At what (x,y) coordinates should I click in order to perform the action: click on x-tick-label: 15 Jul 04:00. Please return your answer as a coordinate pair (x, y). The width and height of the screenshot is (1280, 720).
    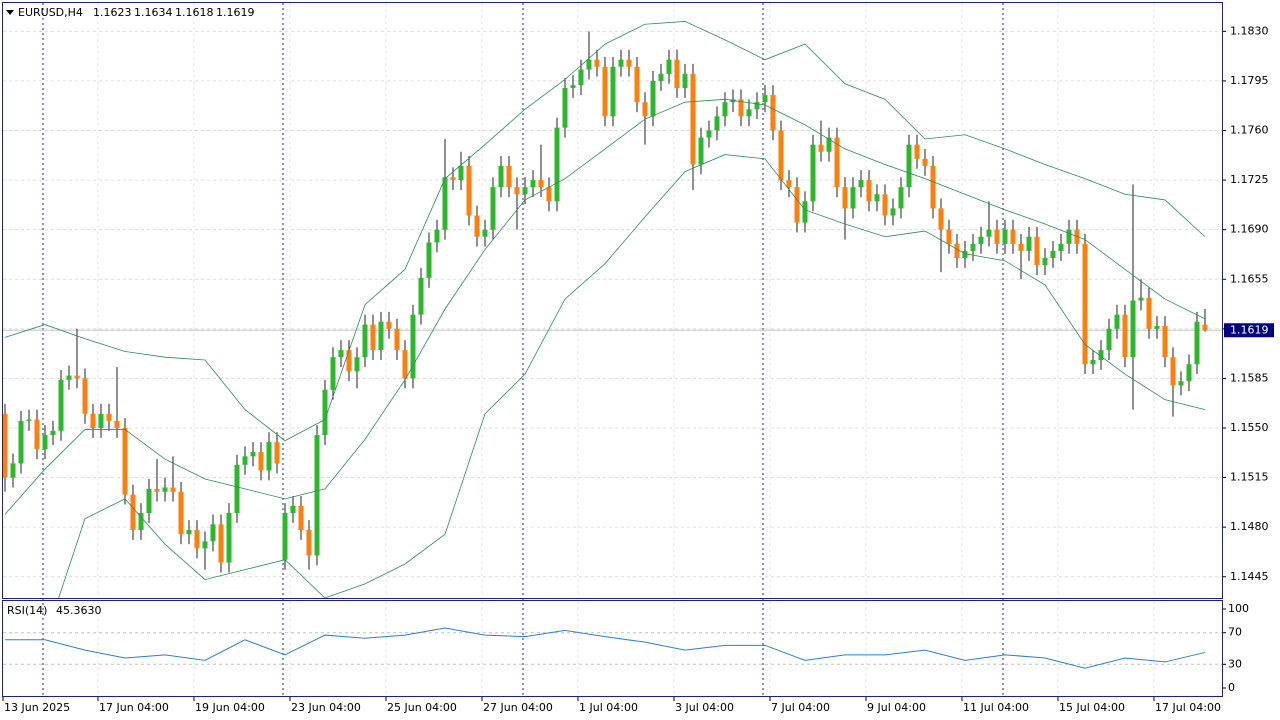
    Looking at the image, I should click on (1092, 707).